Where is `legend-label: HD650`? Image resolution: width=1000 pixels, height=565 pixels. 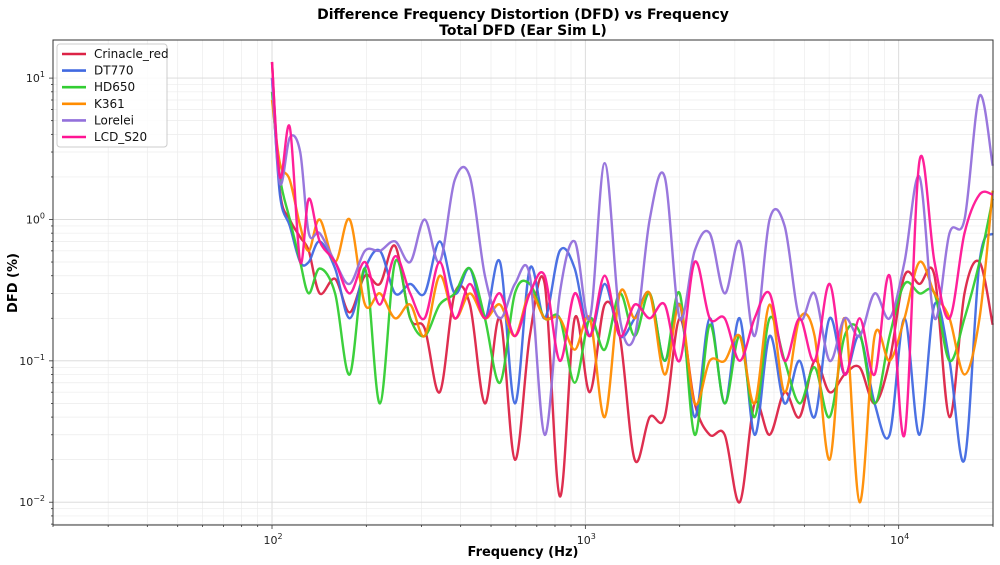 legend-label: HD650 is located at coordinates (114, 87).